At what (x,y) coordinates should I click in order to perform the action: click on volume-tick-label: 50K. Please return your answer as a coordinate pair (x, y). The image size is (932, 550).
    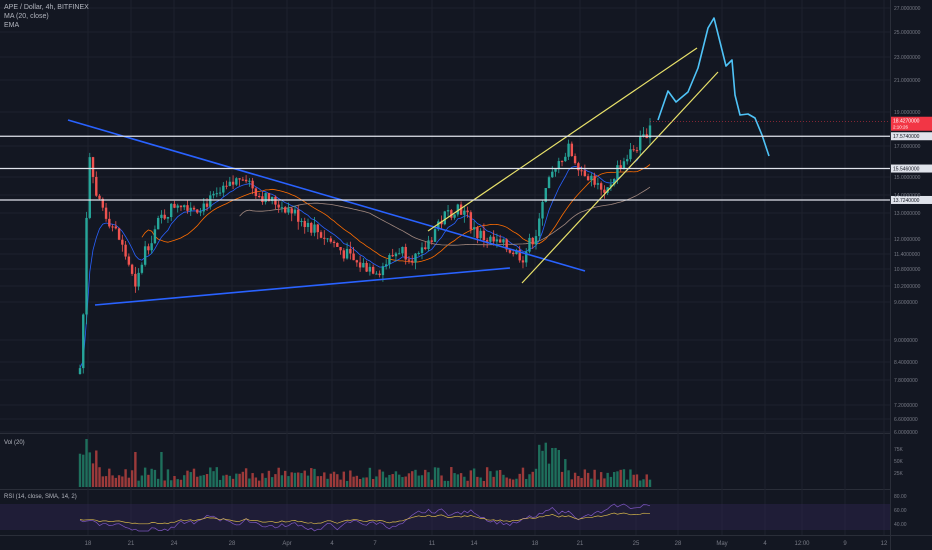
    Looking at the image, I should click on (899, 462).